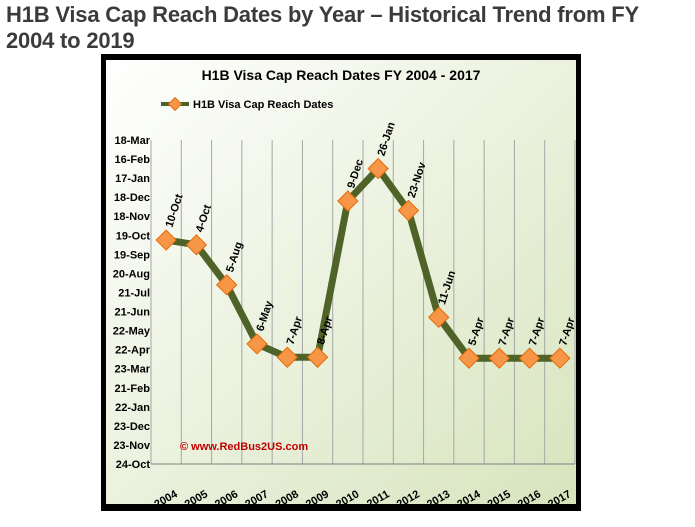 The width and height of the screenshot is (695, 527). What do you see at coordinates (175, 104) in the screenshot?
I see `legend-marker-swatch` at bounding box center [175, 104].